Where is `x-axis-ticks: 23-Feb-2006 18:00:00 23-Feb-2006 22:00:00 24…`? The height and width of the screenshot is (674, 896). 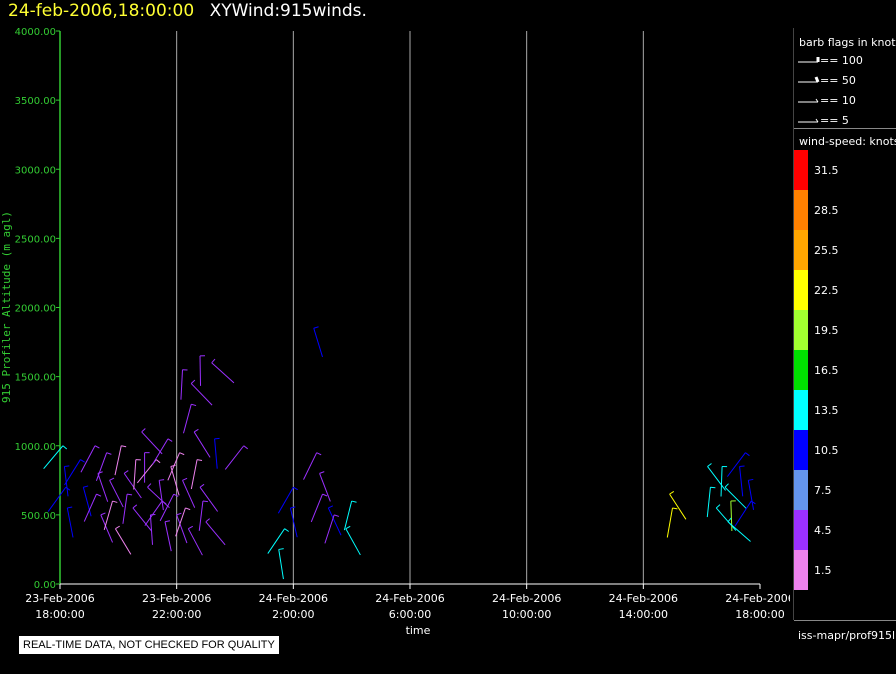
x-axis-ticks: 23-Feb-2006 18:00:00 23-Feb-2006 22:00:00 24… is located at coordinates (407, 602).